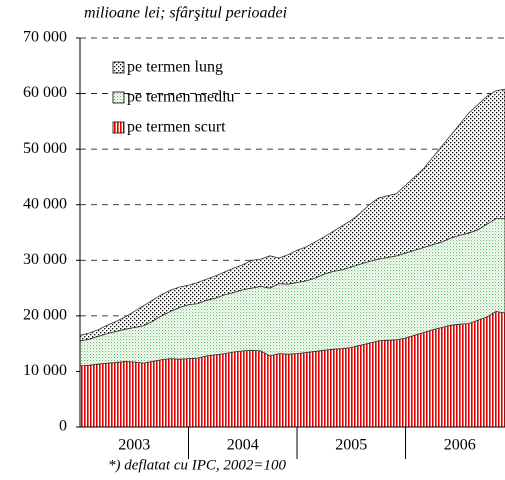 This screenshot has height=480, width=505. I want to click on x-tick-label: 2005, so click(351, 445).